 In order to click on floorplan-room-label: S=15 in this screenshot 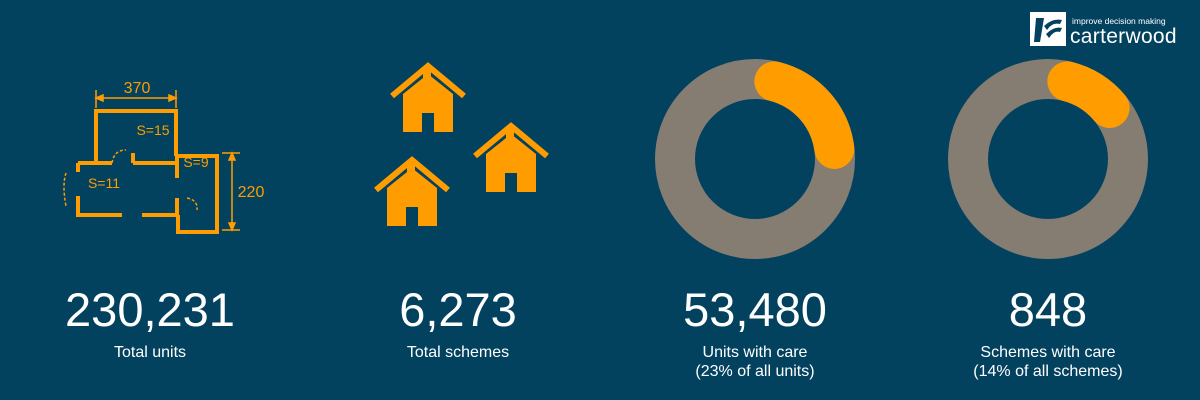, I will do `click(152, 130)`.